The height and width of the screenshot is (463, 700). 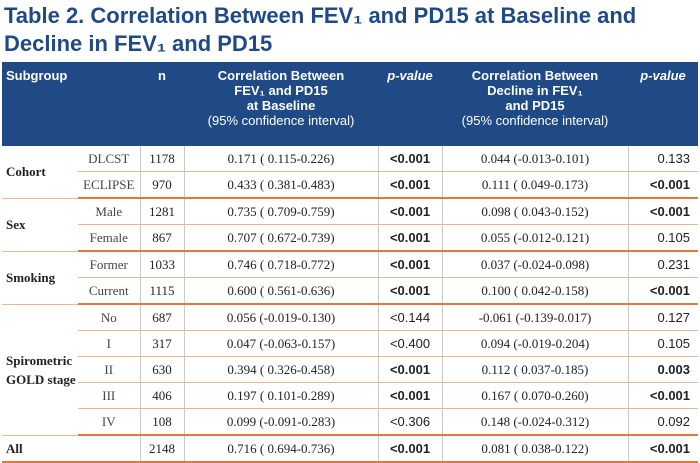 What do you see at coordinates (535, 264) in the screenshot?
I see `decline-correlation-cell: 0.037 (-0.024-0.098)` at bounding box center [535, 264].